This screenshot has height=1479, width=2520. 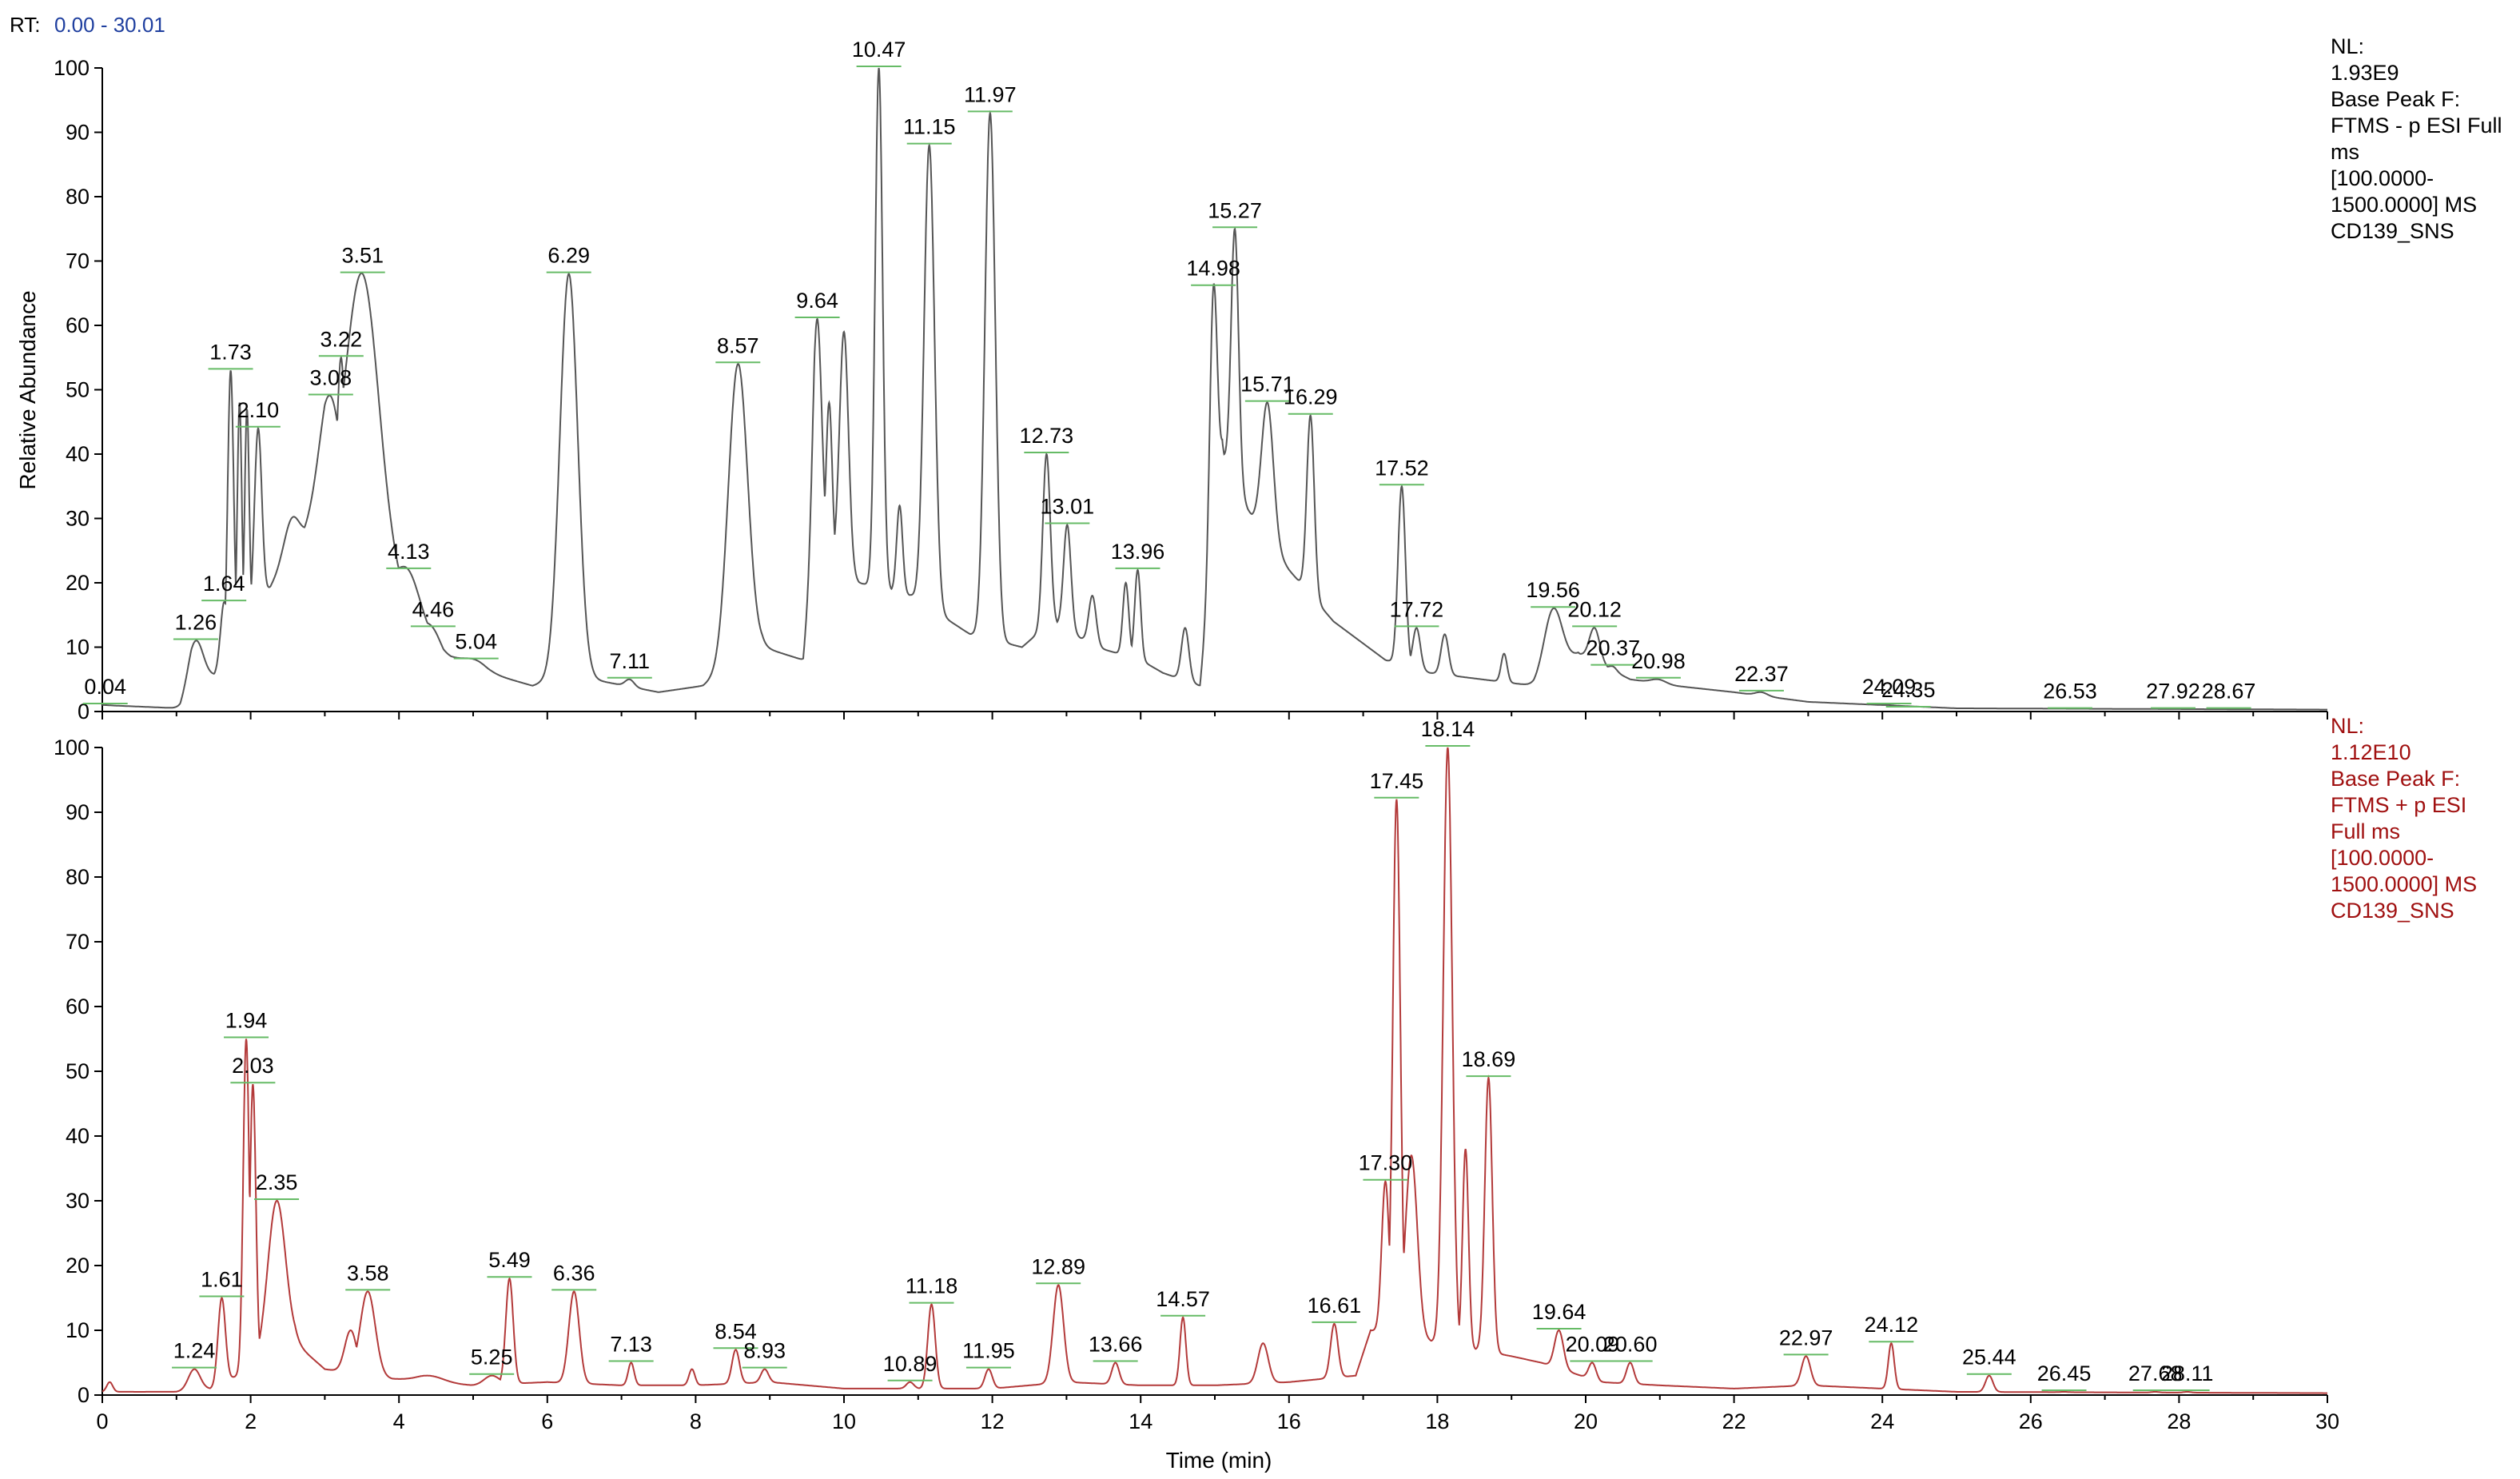 I want to click on x-tick-label: 24, so click(x=1882, y=1421).